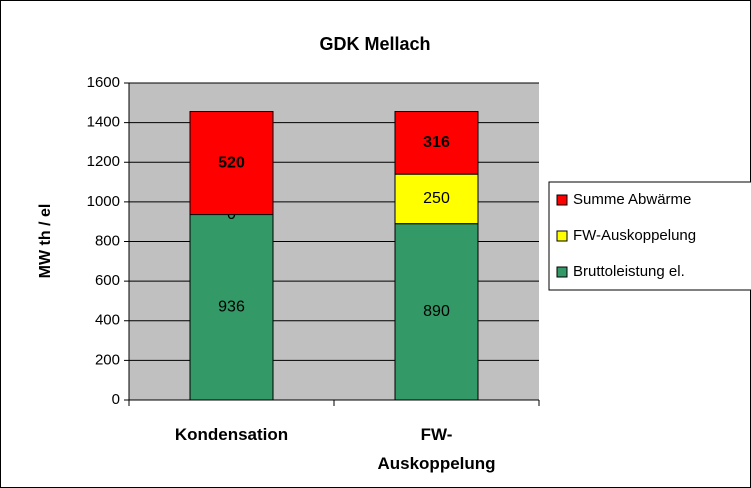 This screenshot has height=488, width=751. Describe the element at coordinates (116, 399) in the screenshot. I see `y-tick-label: 0` at that location.